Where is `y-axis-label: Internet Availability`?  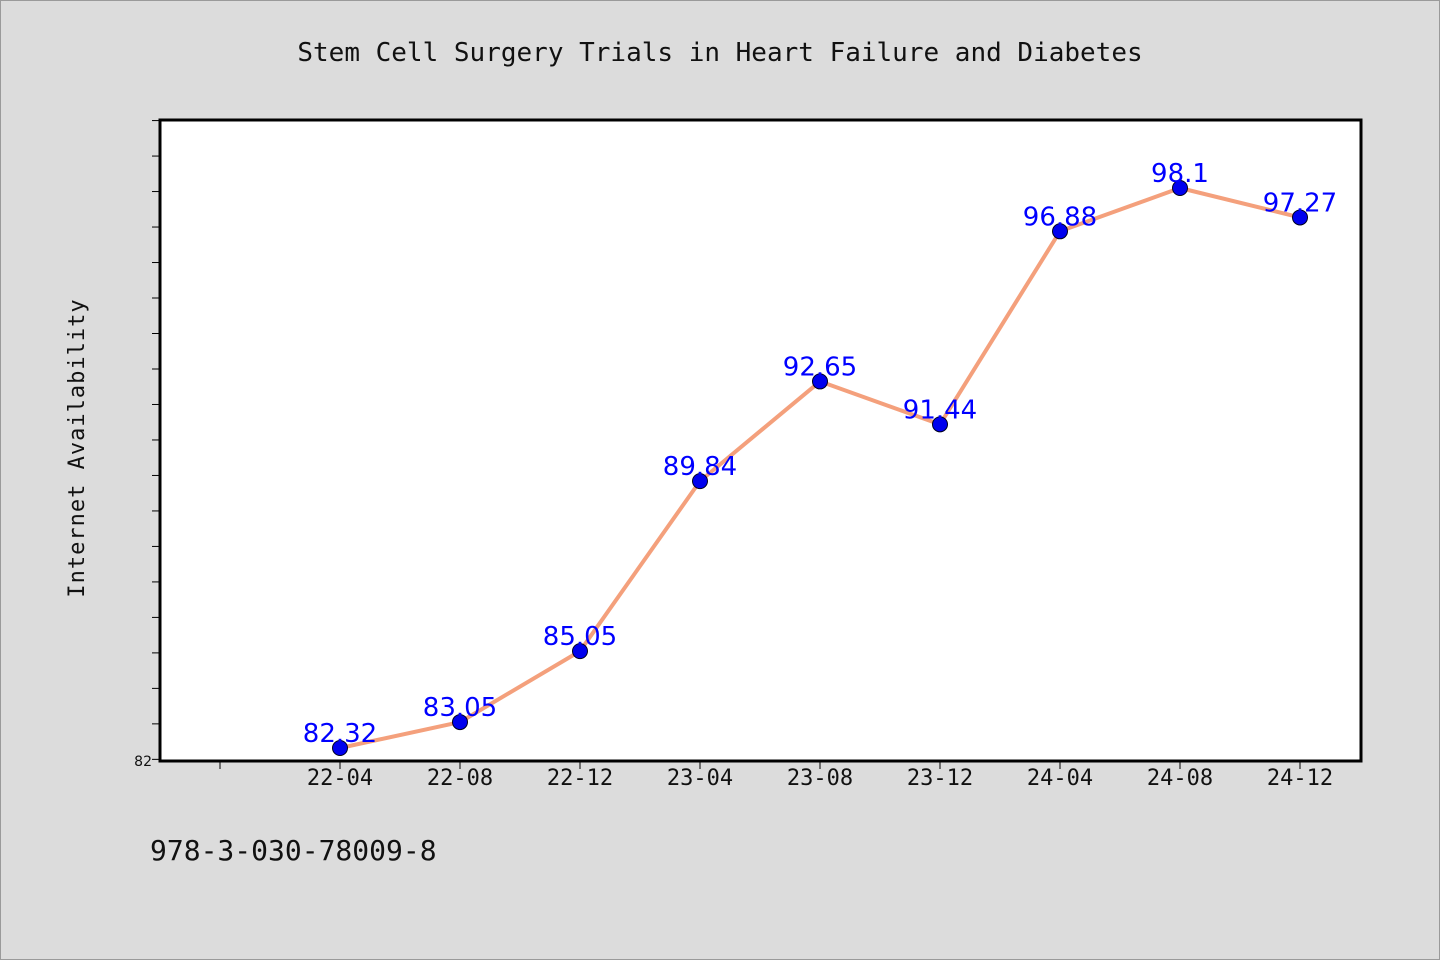 y-axis-label: Internet Availability is located at coordinates (77, 447).